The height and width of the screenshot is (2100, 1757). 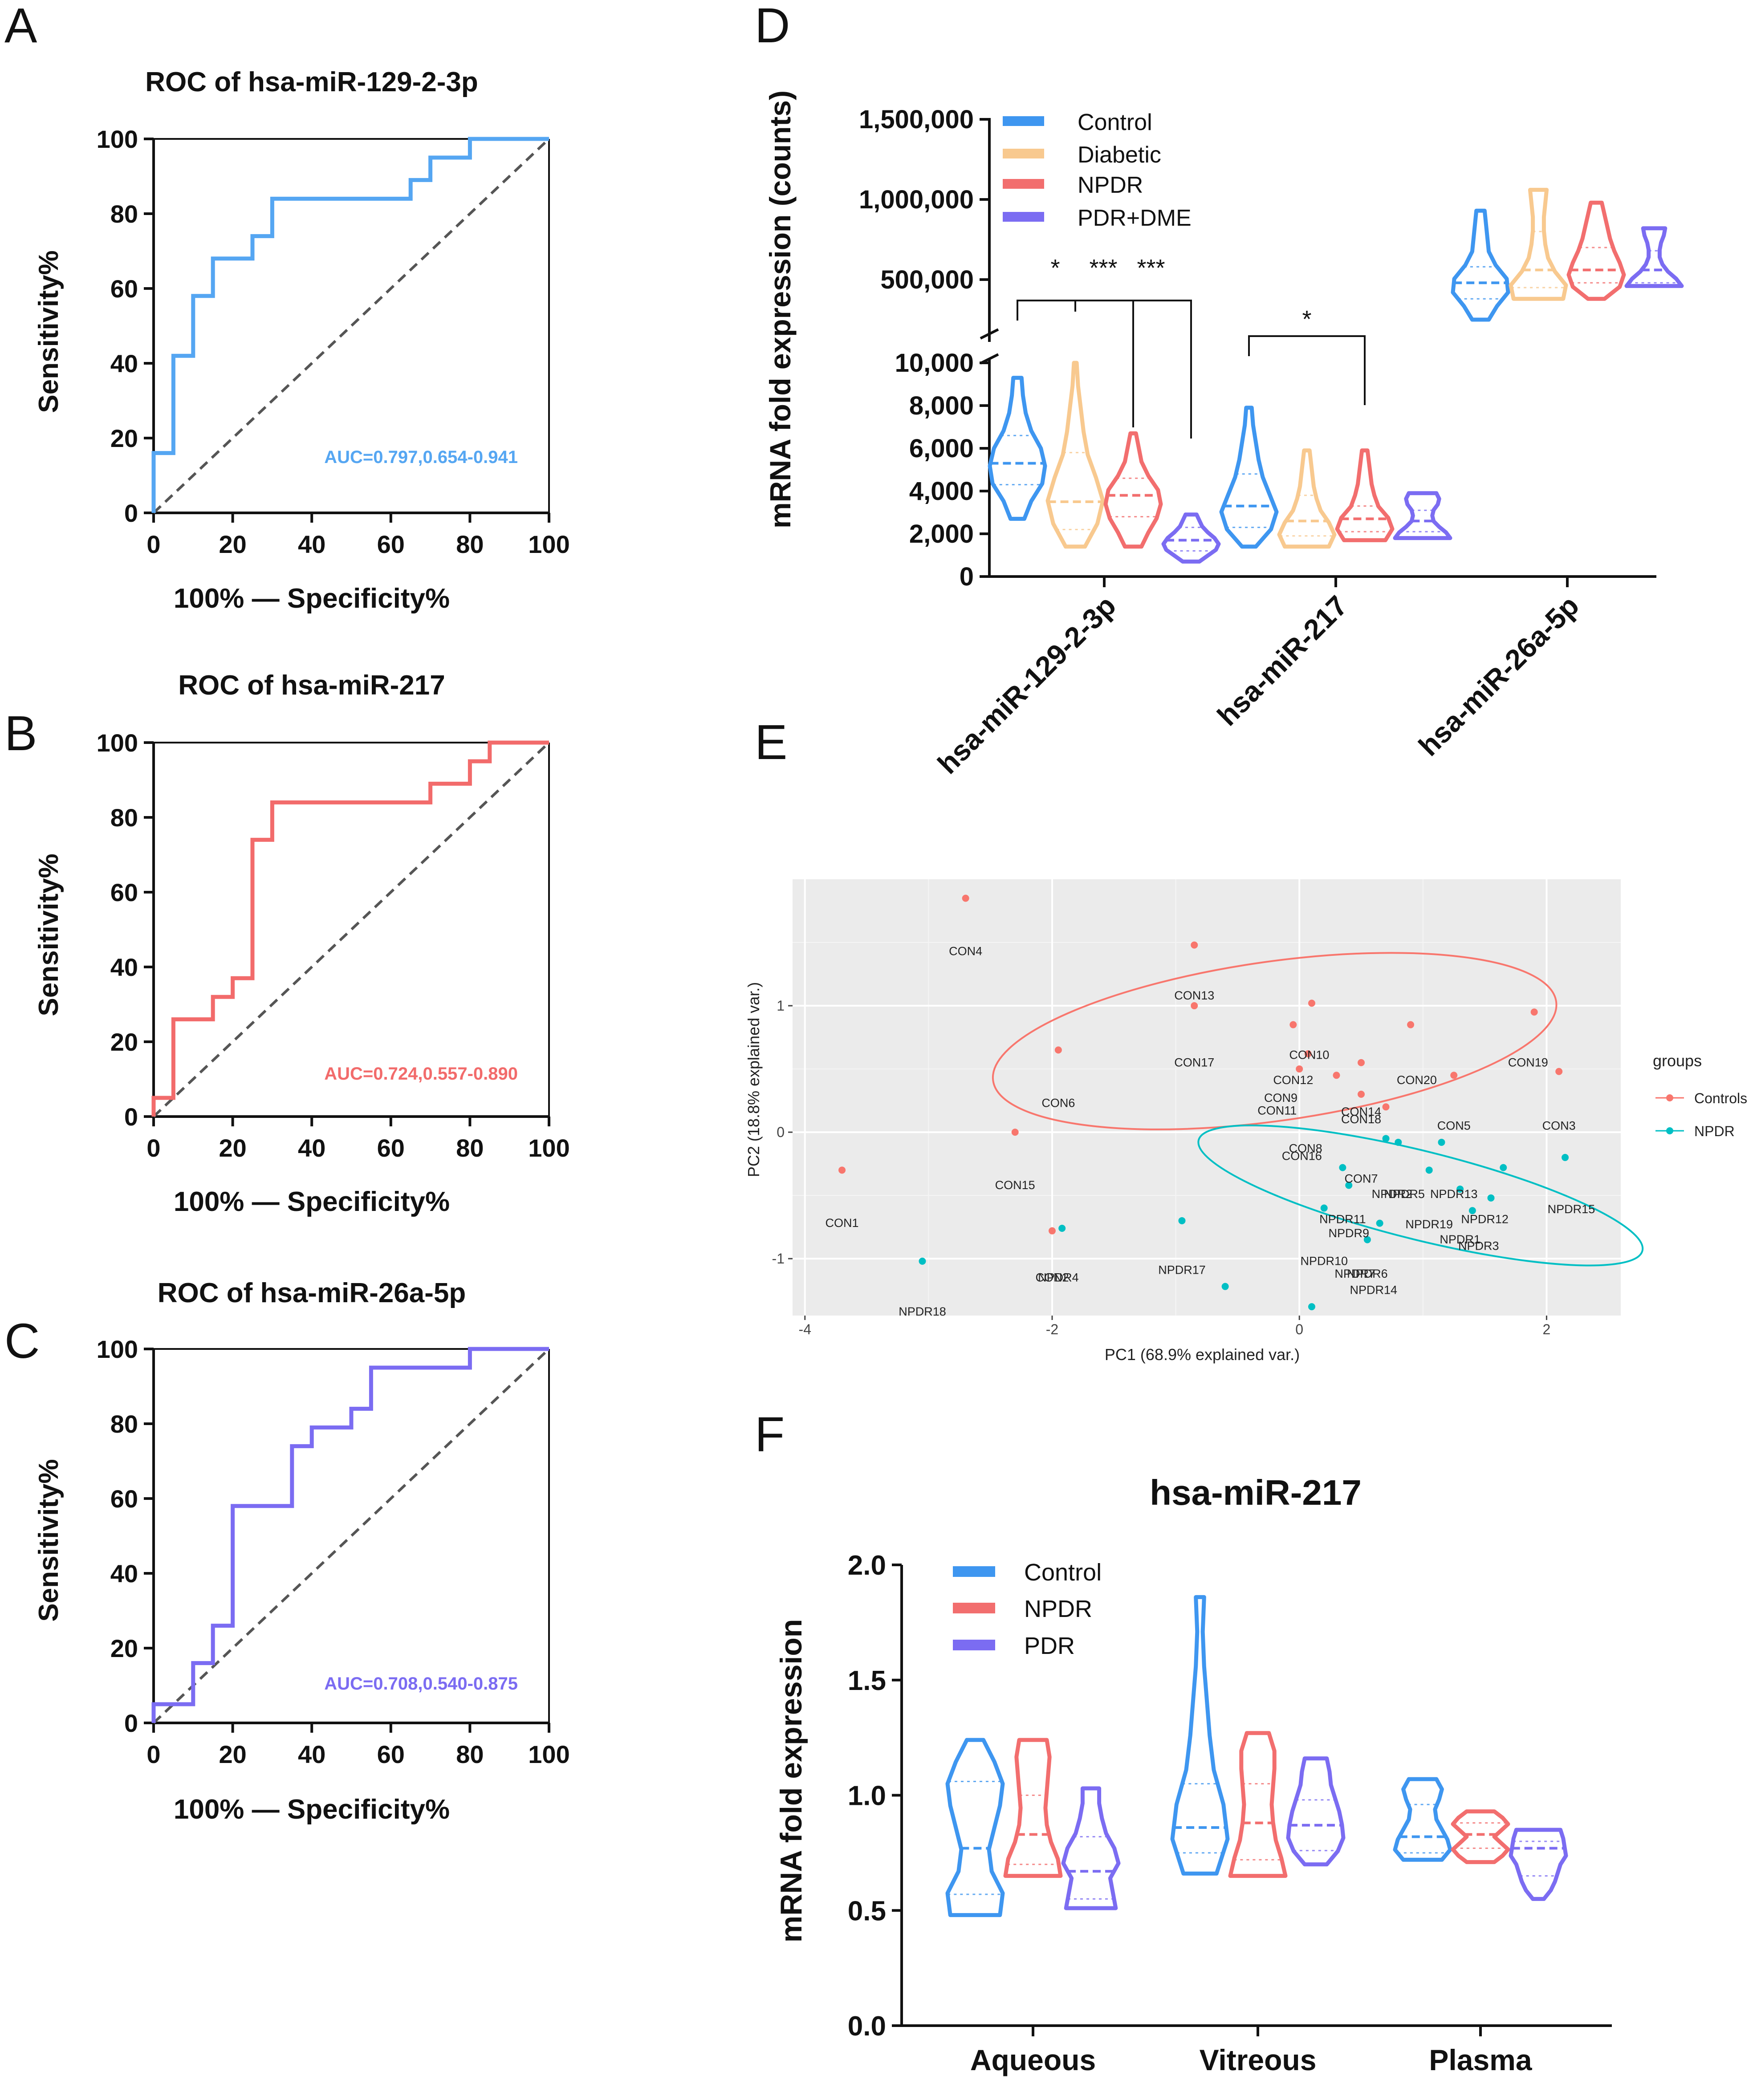 I want to click on legend-d-pdr-dme-label: PDR+DME, so click(x=1135, y=218).